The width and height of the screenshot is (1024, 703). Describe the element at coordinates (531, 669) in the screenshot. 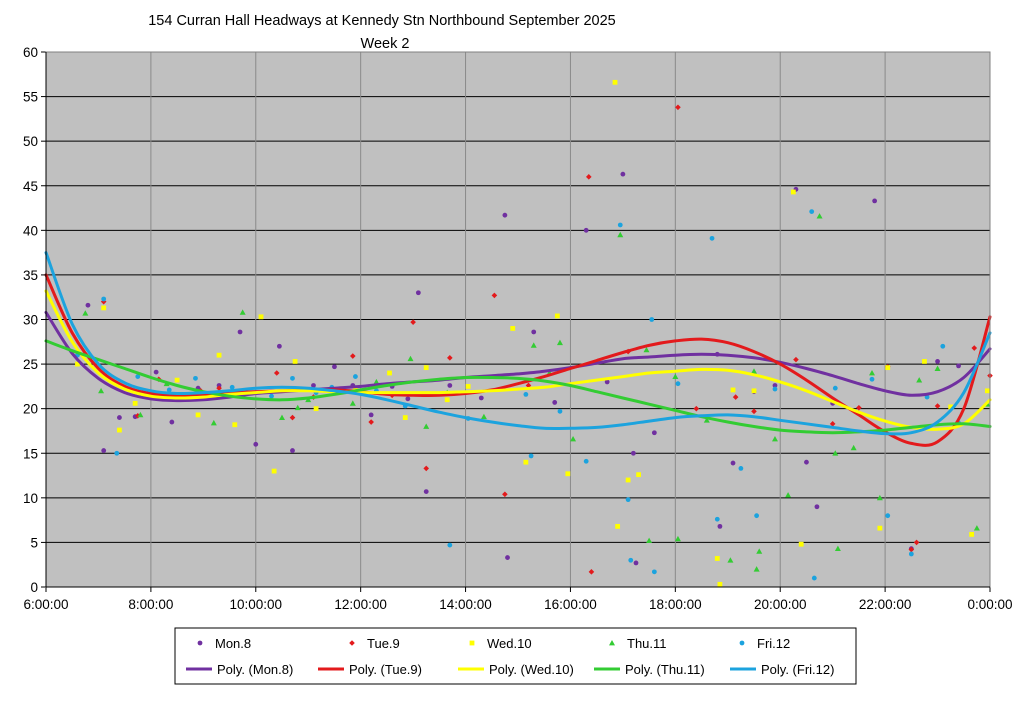

I see `legend-label: Poly. (Wed.10)` at that location.